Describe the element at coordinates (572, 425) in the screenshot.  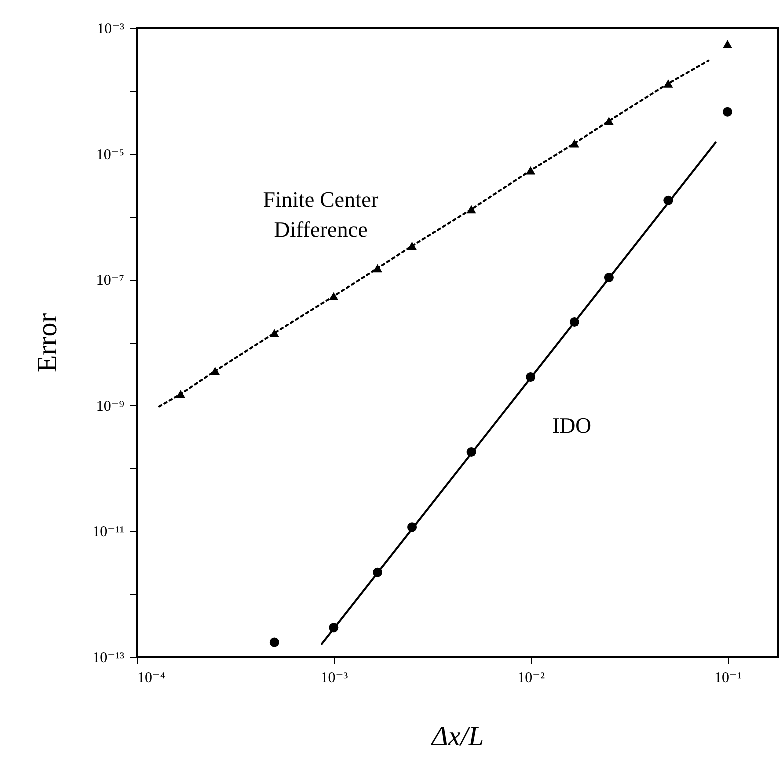
I see `annotation: IDO` at that location.